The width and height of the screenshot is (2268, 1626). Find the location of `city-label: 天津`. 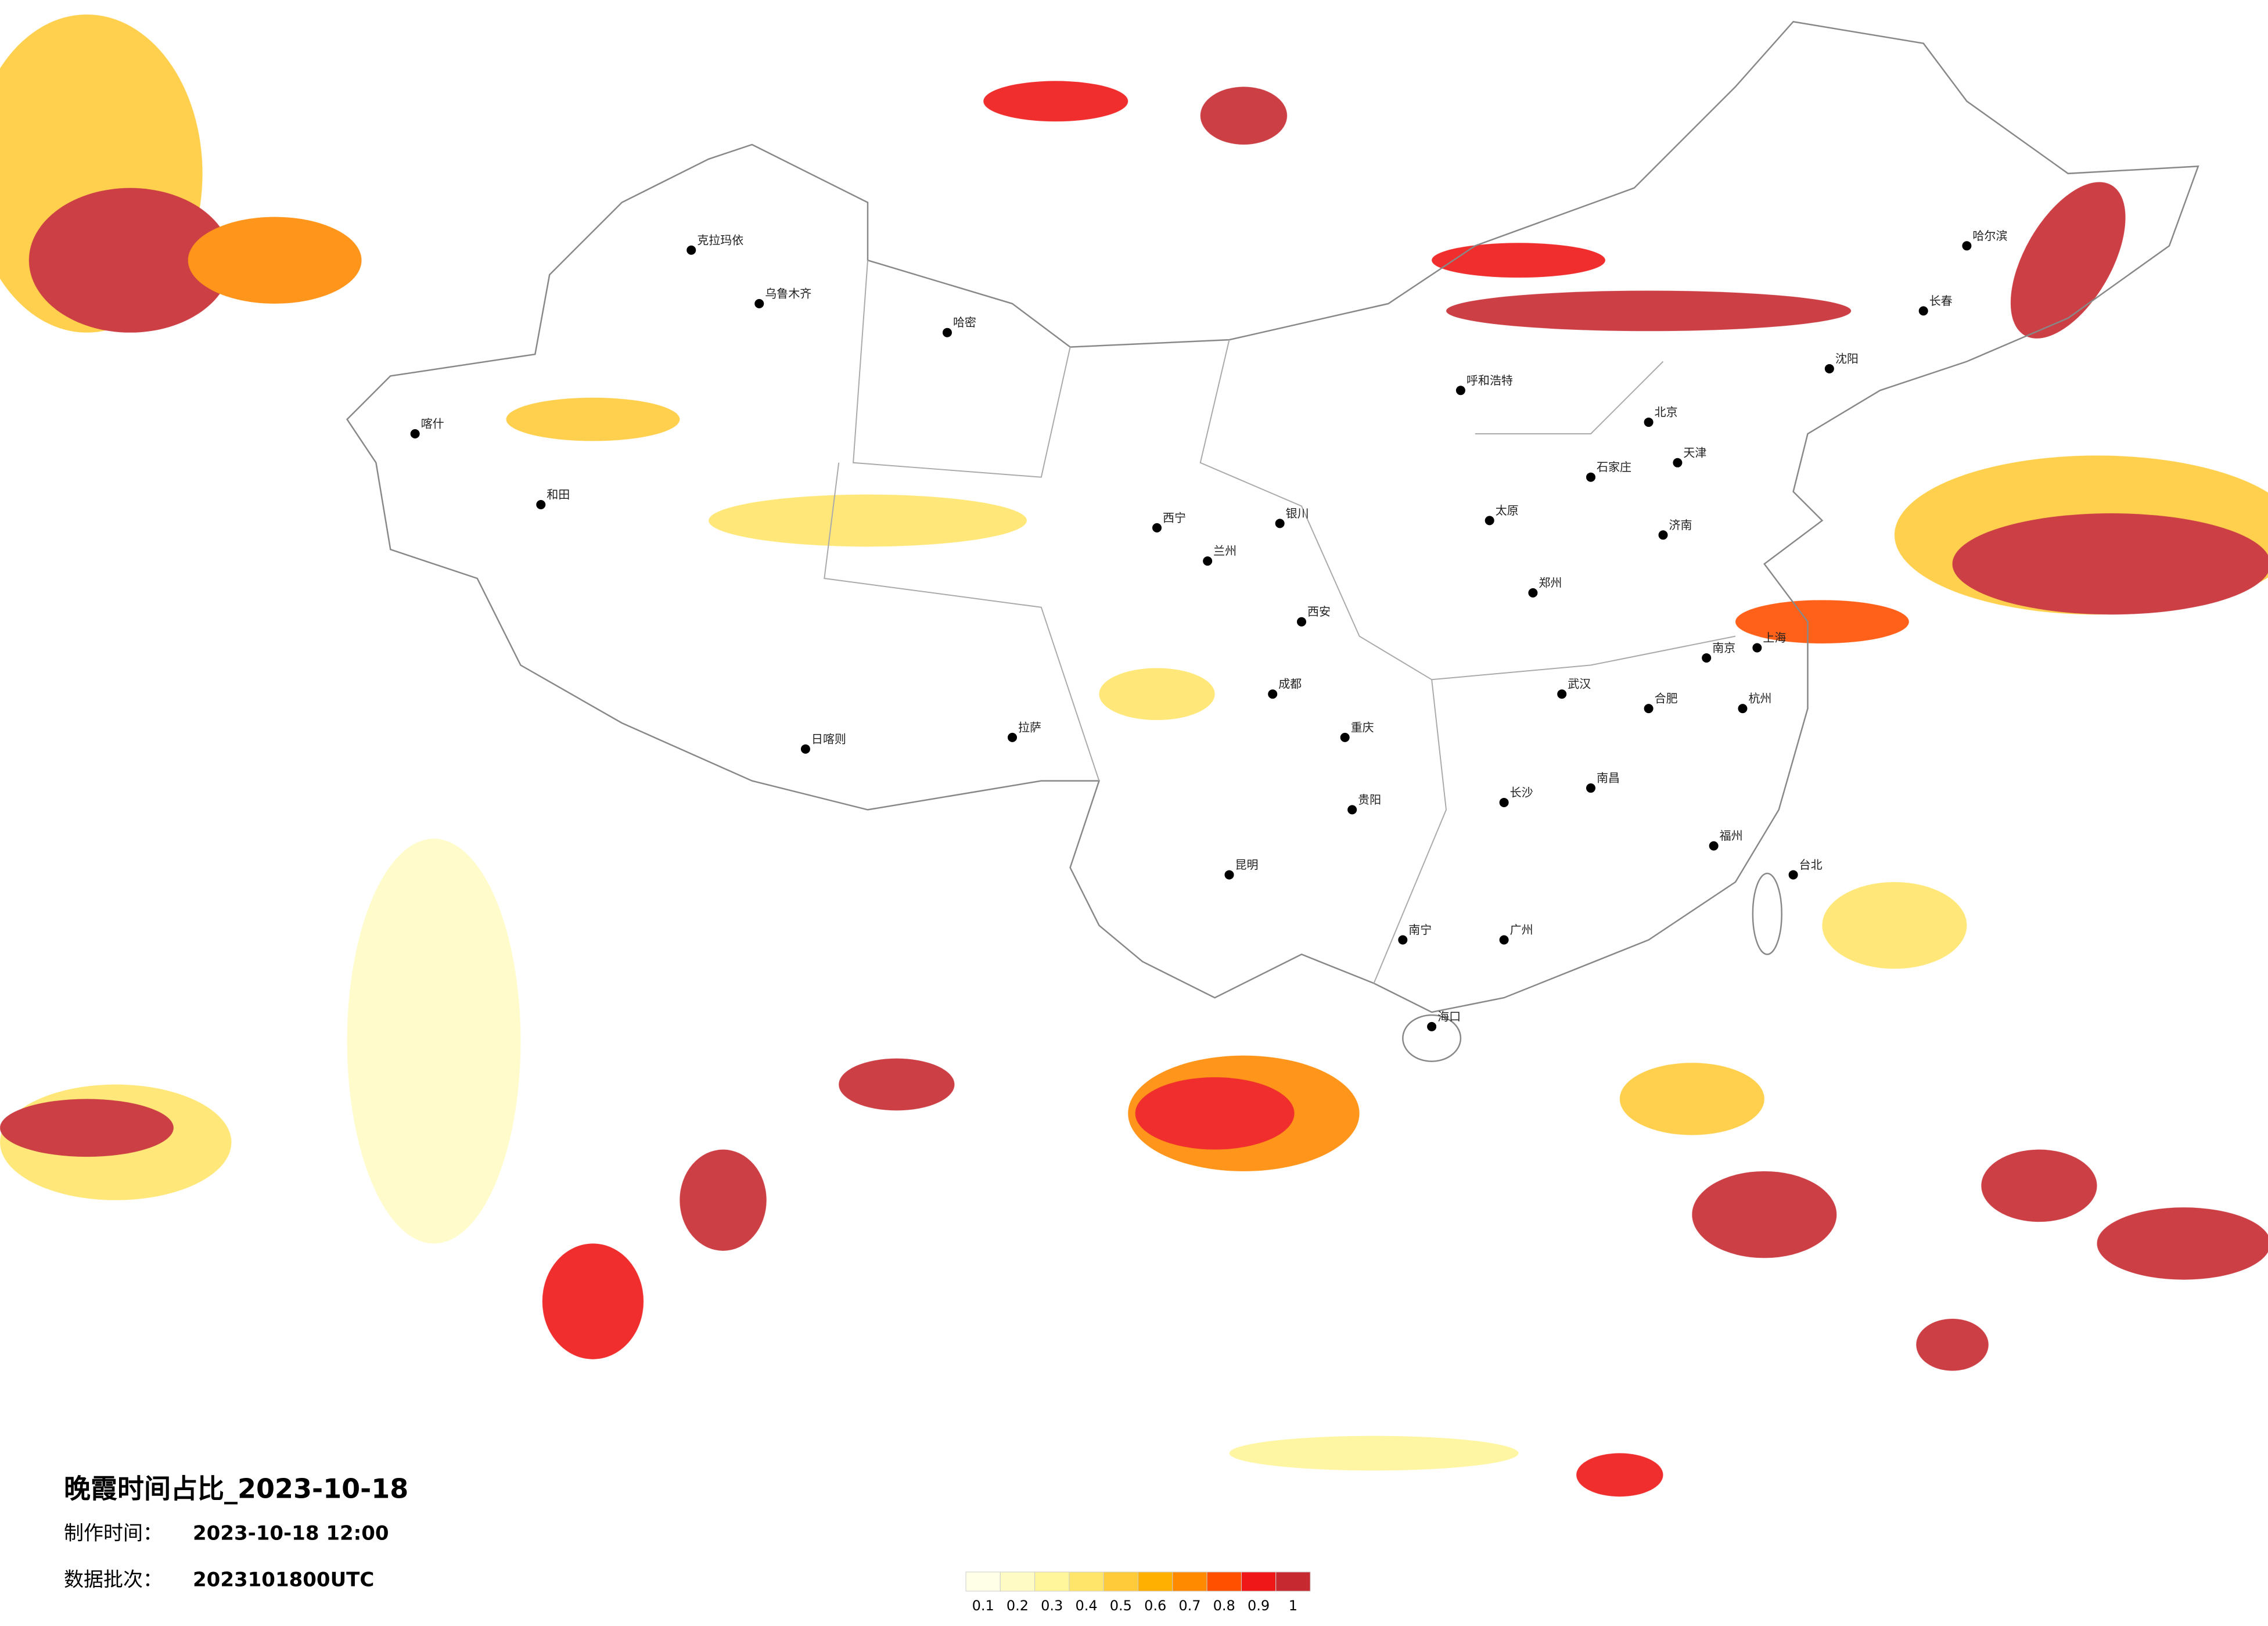

city-label: 天津 is located at coordinates (1694, 452).